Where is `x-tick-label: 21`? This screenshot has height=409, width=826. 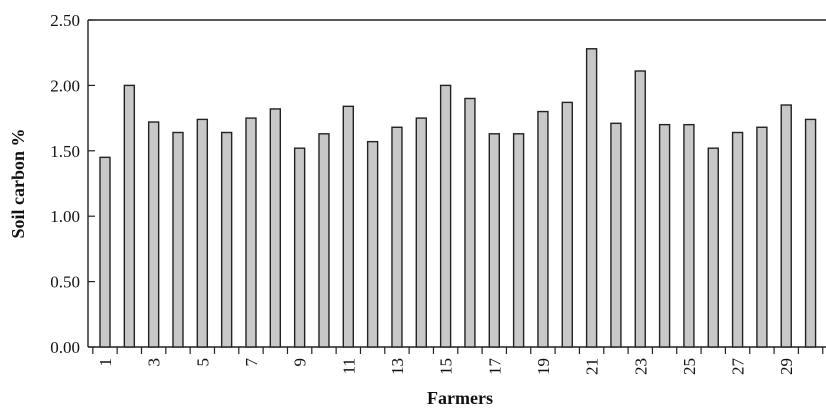 x-tick-label: 21 is located at coordinates (592, 366).